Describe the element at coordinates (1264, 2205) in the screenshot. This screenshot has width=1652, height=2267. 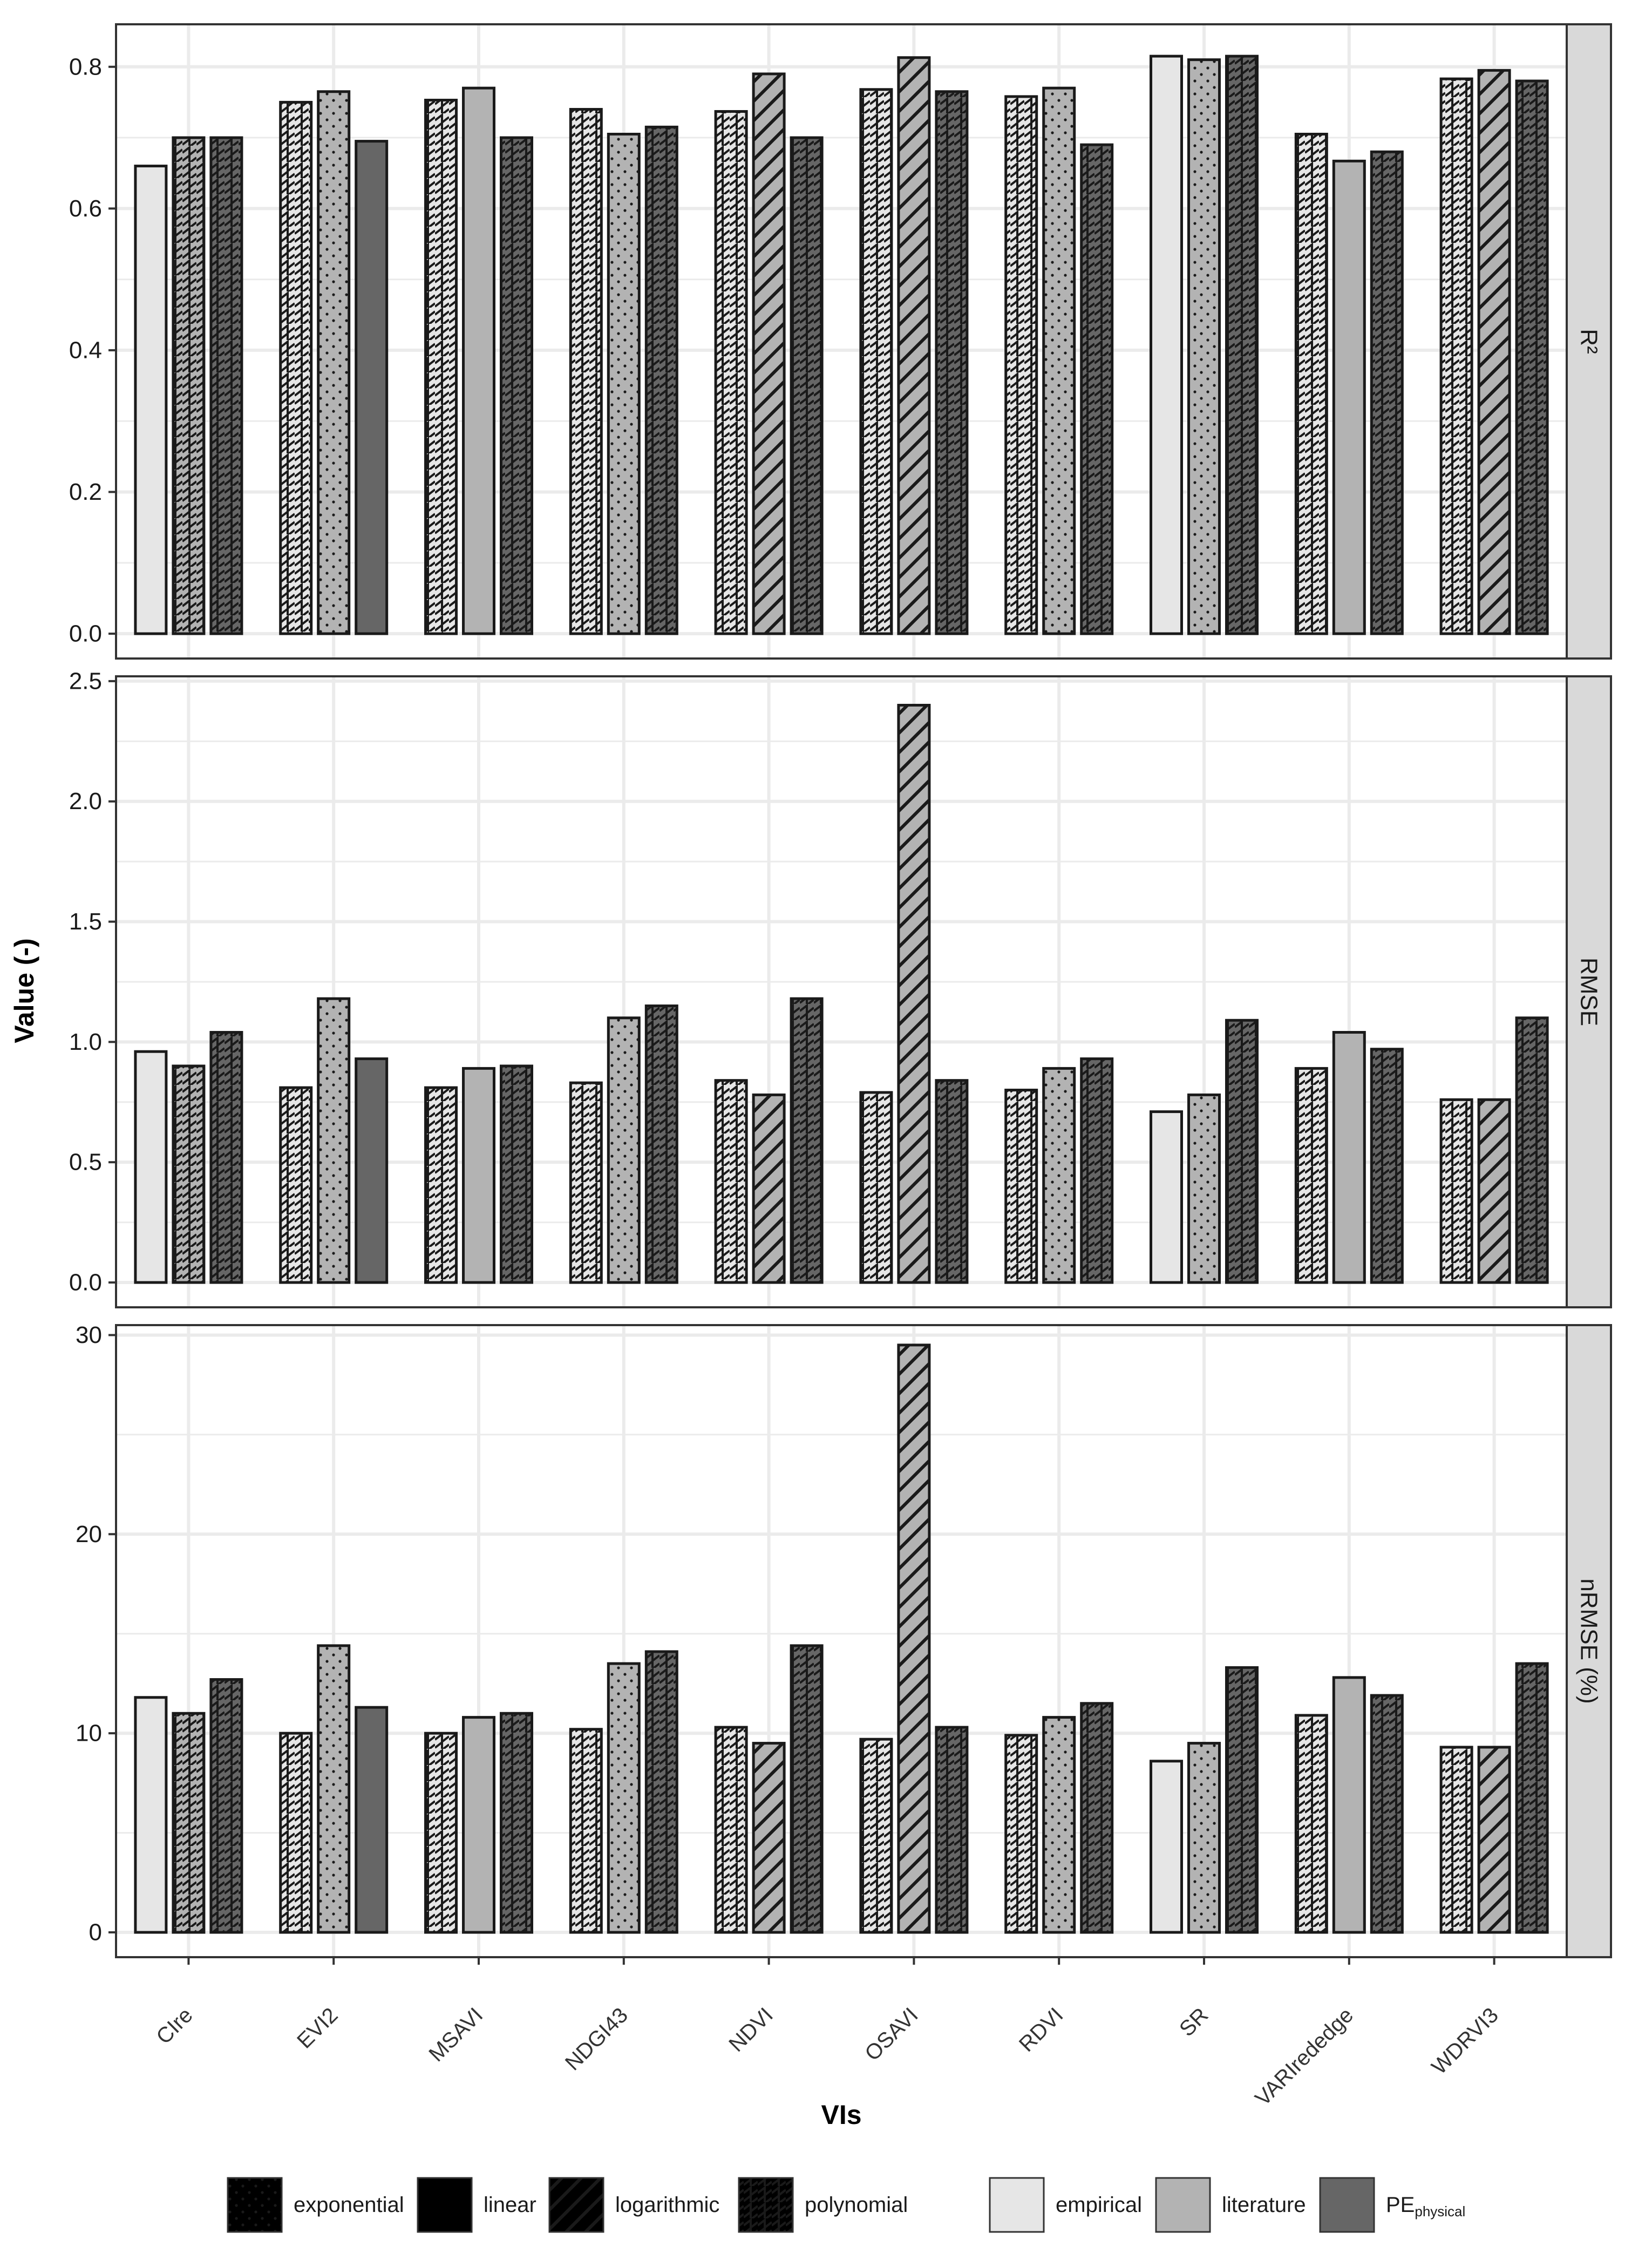
I see `legend-label-literature: literature` at that location.